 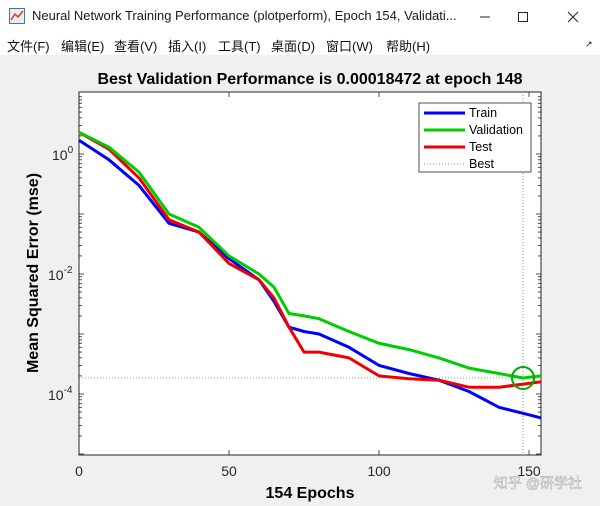 I want to click on maximize-button, so click(x=523, y=16).